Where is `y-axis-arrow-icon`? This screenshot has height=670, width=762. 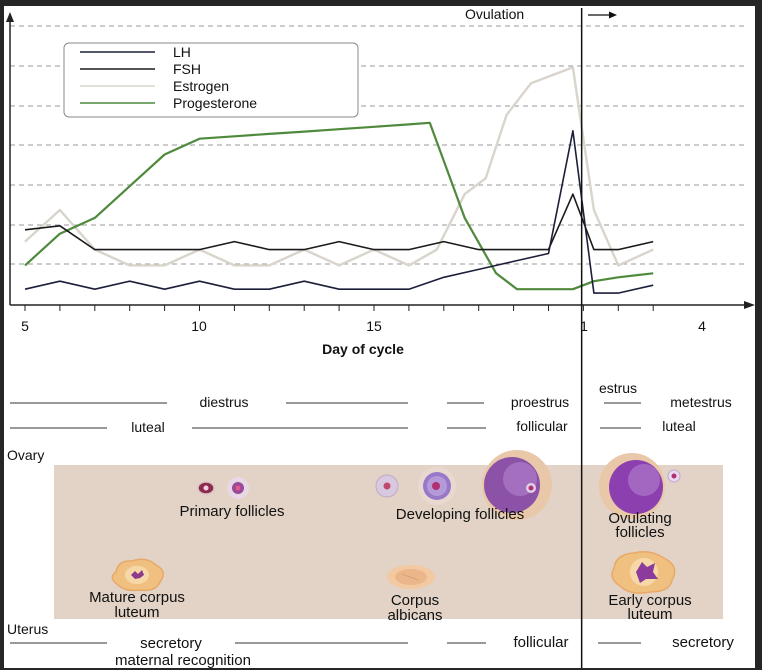 y-axis-arrow-icon is located at coordinates (10, 17).